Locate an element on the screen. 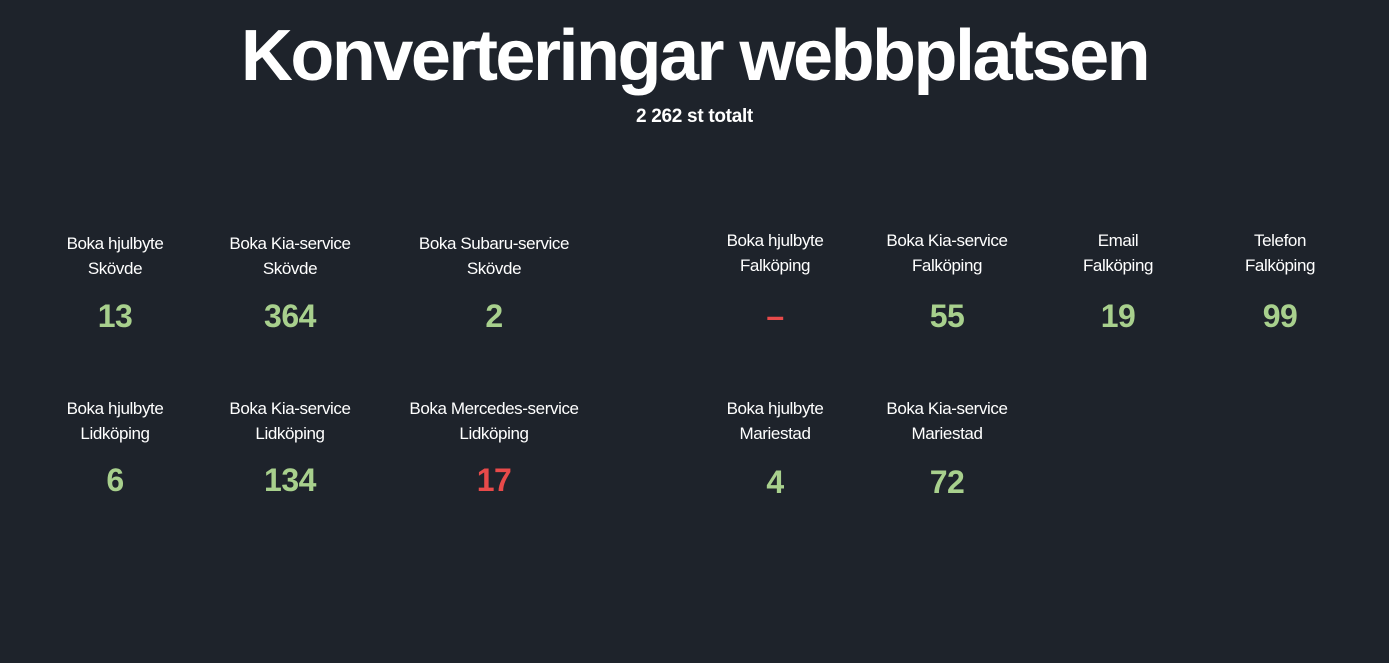  kpi-value: 17 is located at coordinates (494, 480).